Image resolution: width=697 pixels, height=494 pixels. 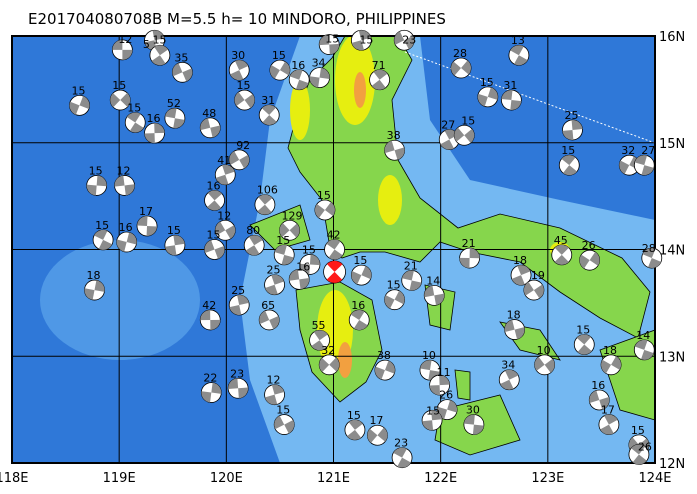 I want to click on main-event-mechanism, so click(x=334, y=272).